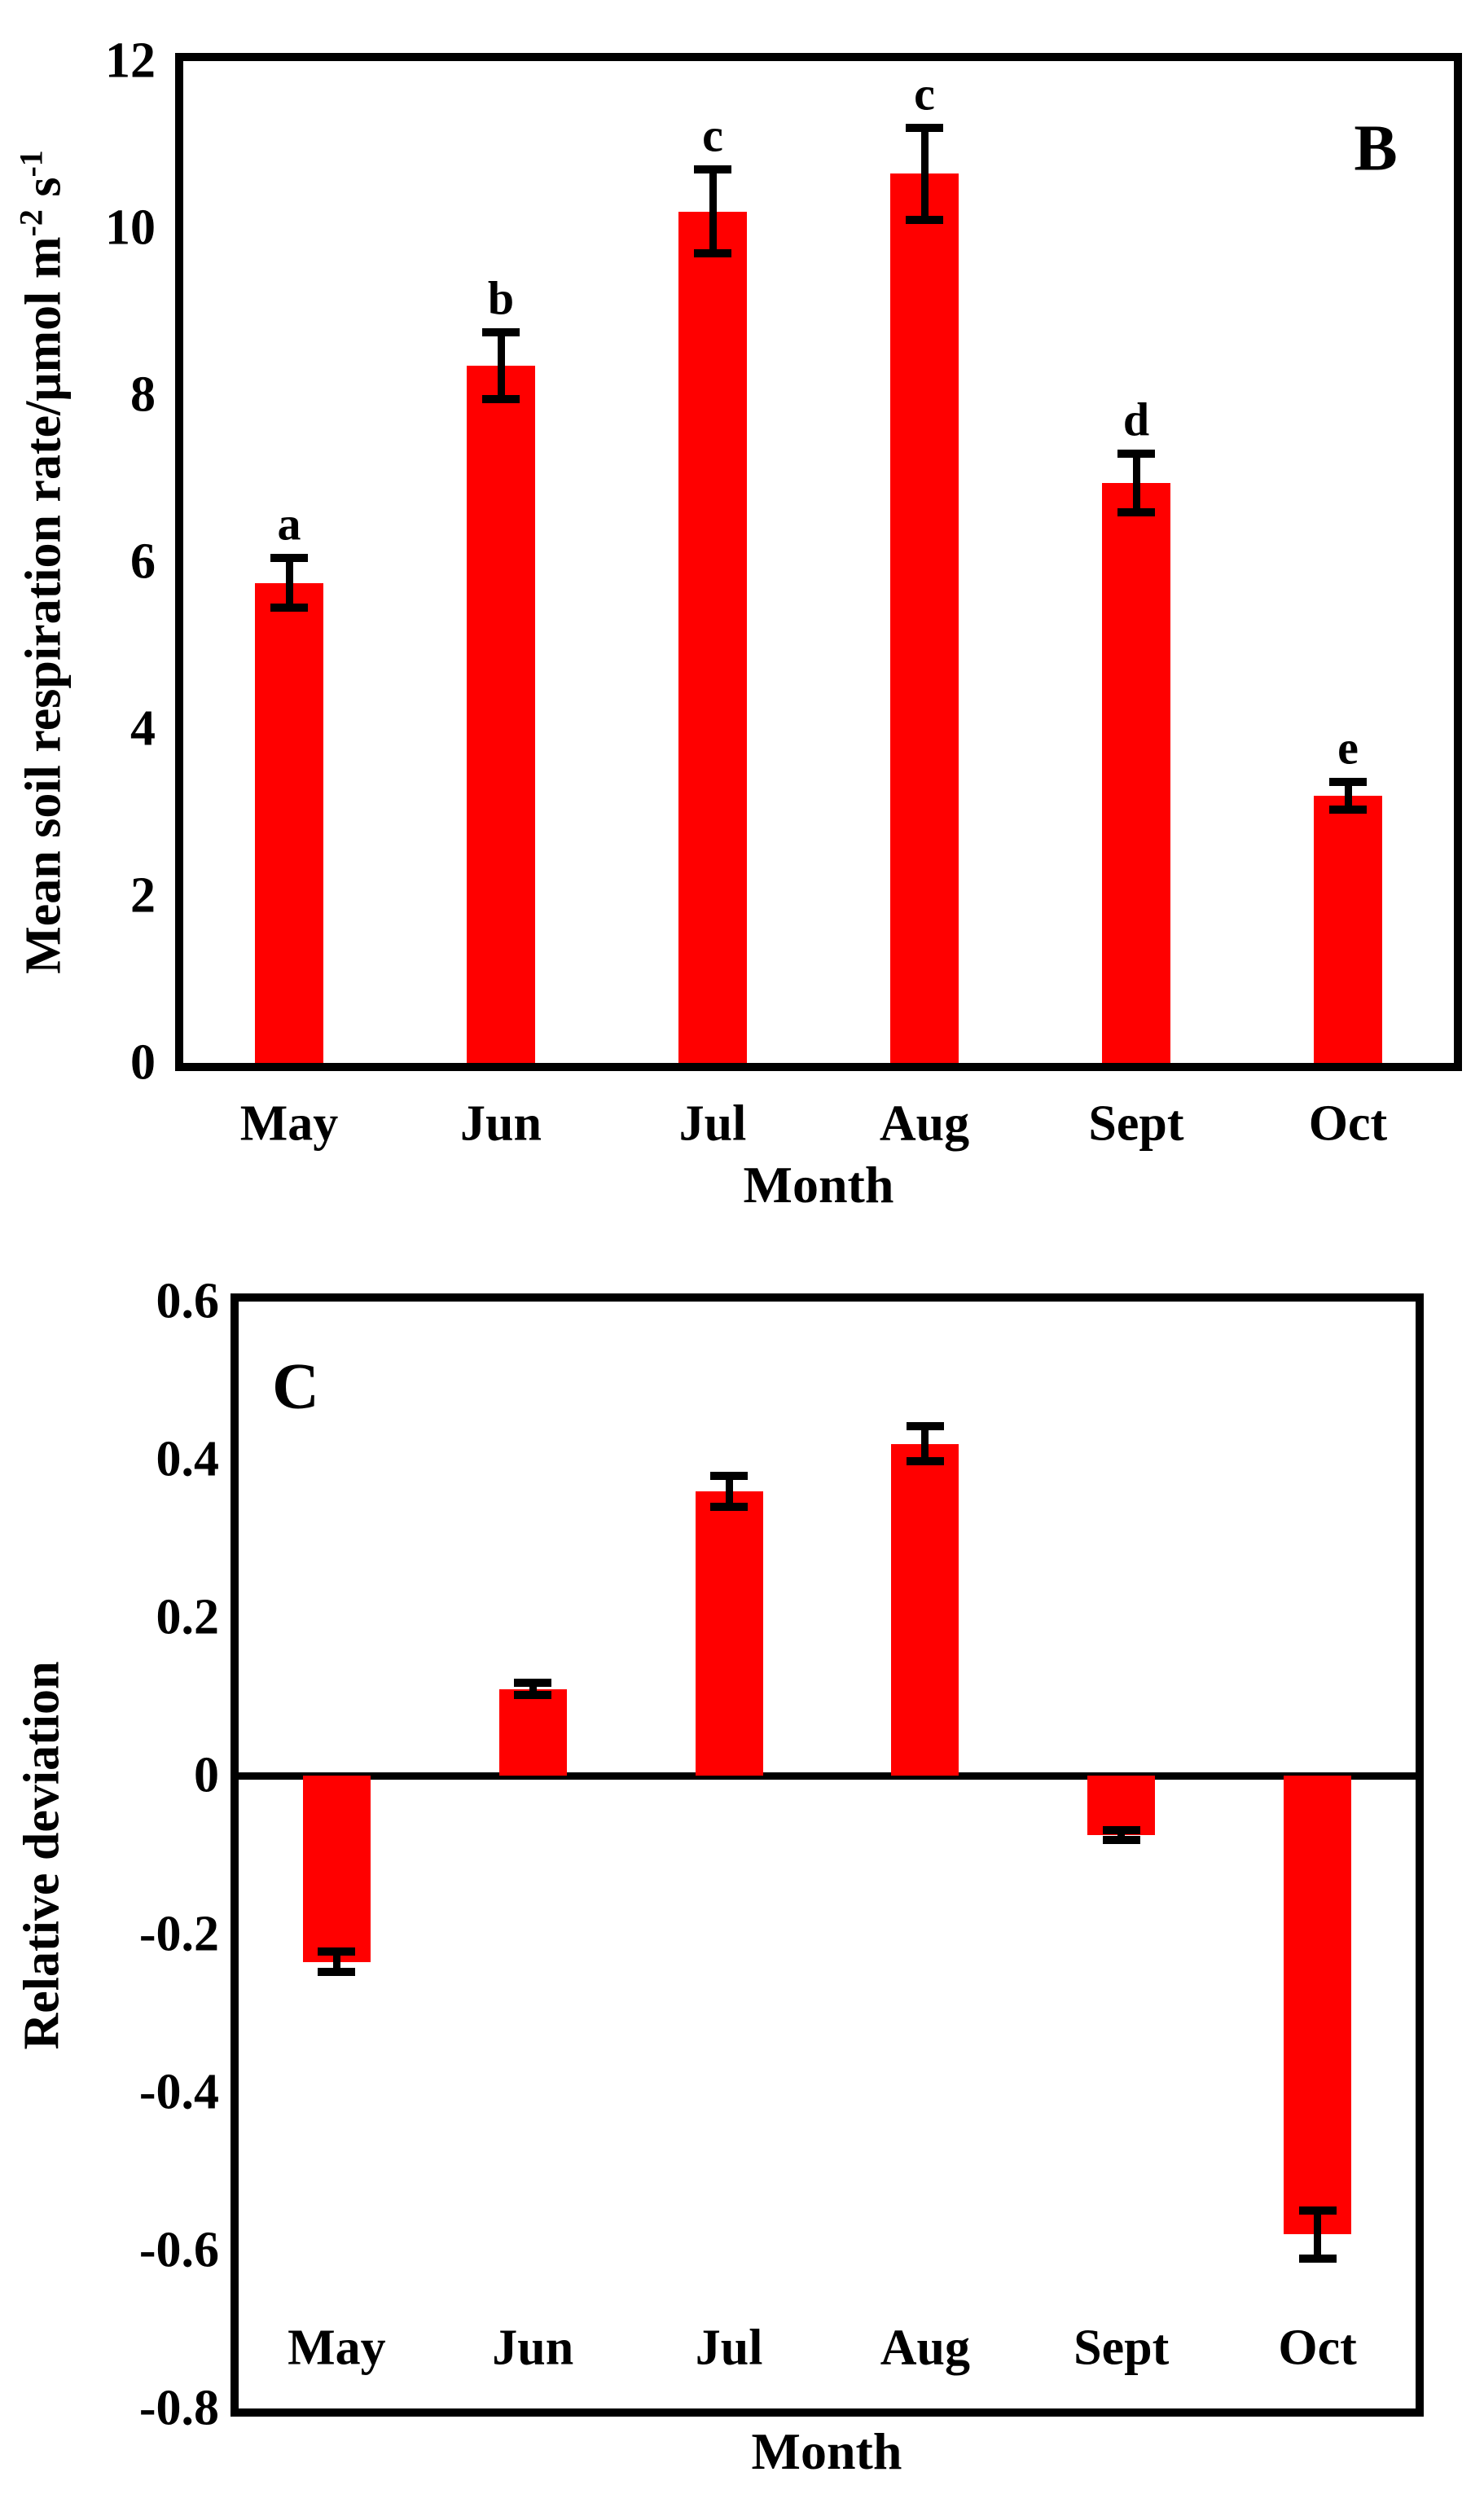  I want to click on chart-B-y-axis-title-superscript: -2, so click(31, 223).